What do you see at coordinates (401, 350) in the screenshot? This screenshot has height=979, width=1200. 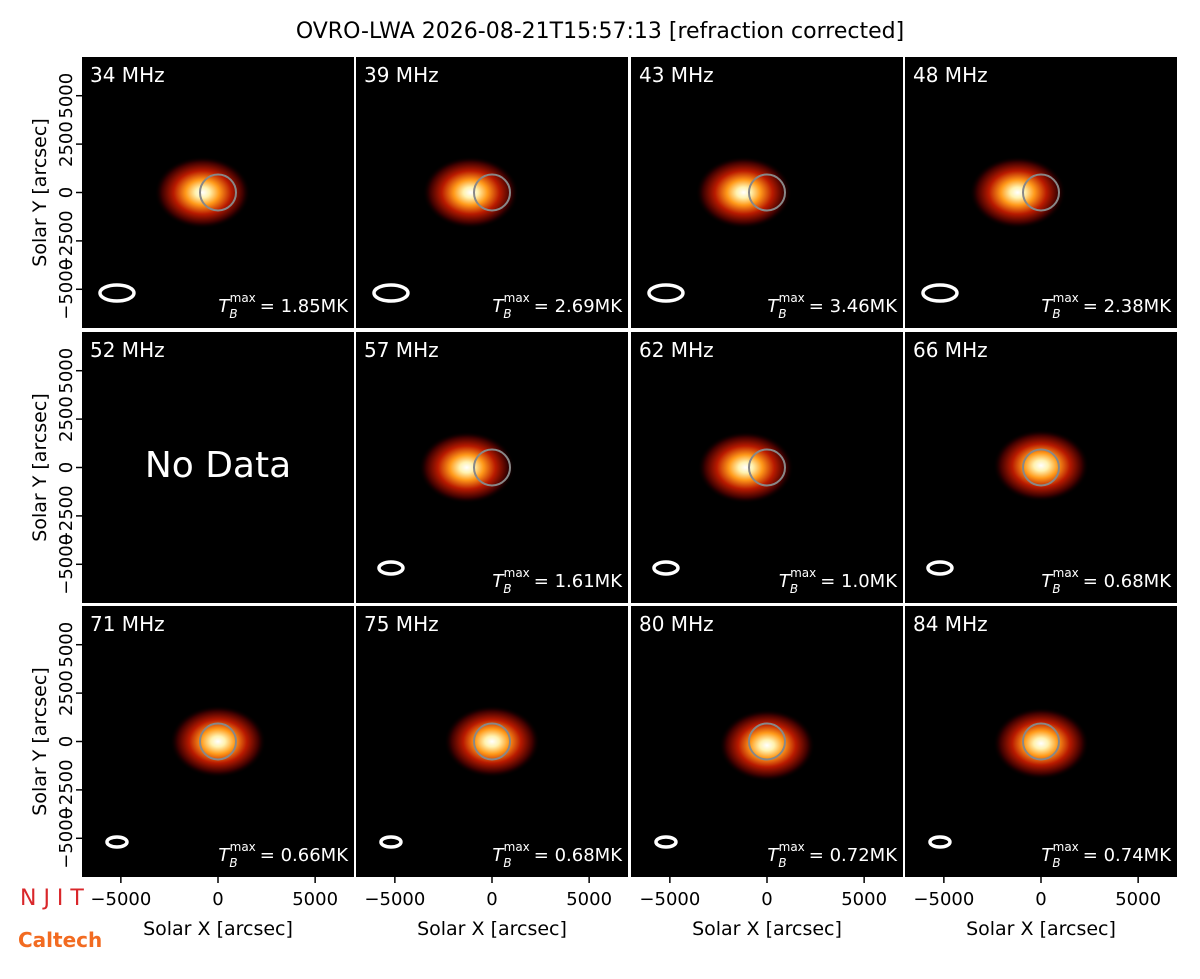 I see `frequency-label: 57 MHz` at bounding box center [401, 350].